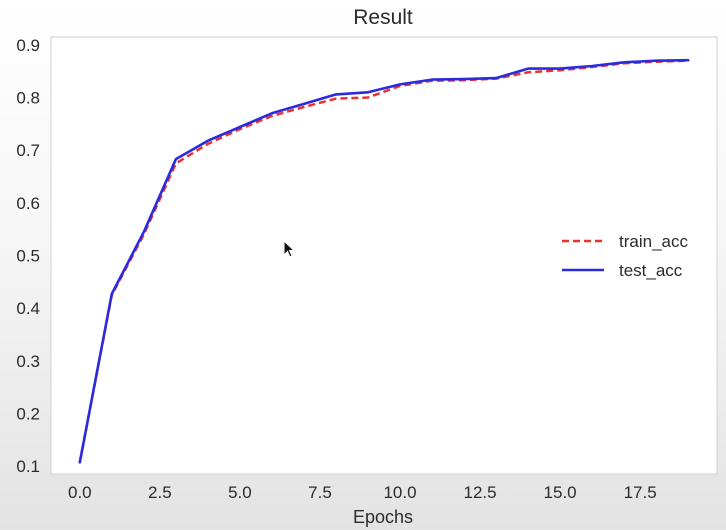  What do you see at coordinates (383, 17) in the screenshot?
I see `chart-title: Result` at bounding box center [383, 17].